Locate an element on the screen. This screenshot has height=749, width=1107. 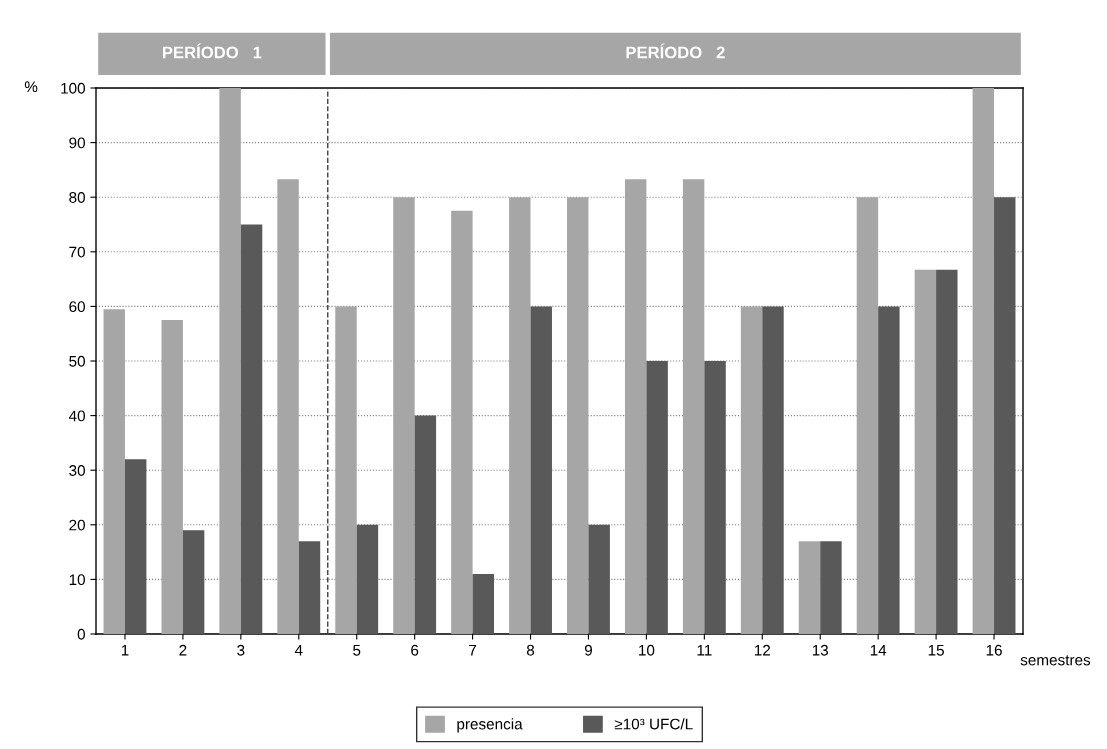
y-tick-label: 30 is located at coordinates (77, 470).